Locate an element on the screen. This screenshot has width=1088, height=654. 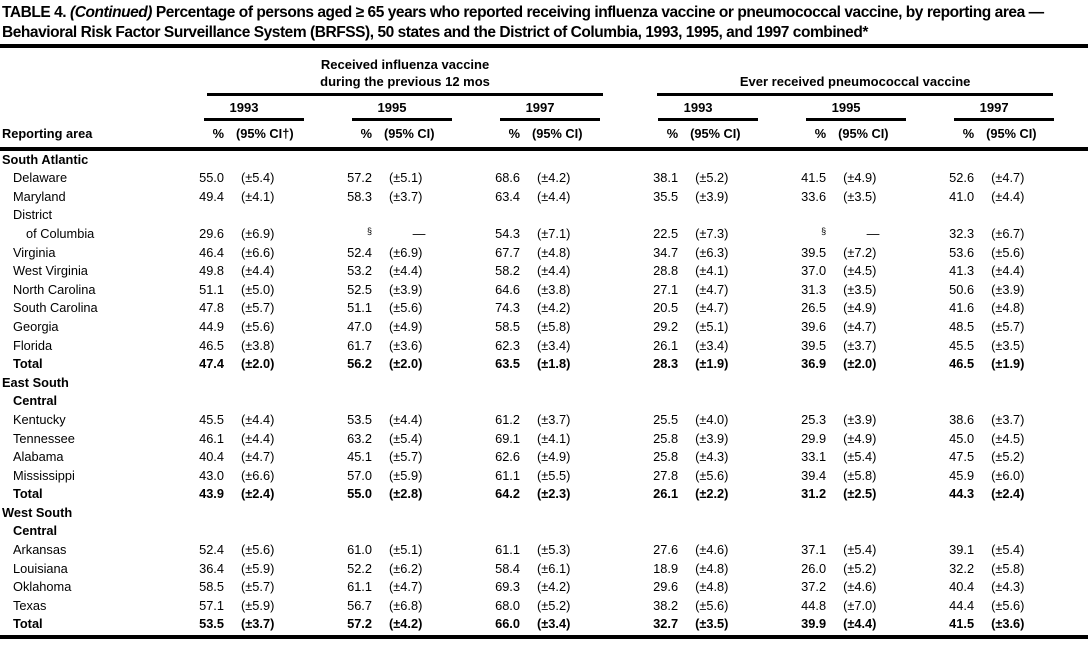
table-number: TABLE 4. is located at coordinates (34, 12).